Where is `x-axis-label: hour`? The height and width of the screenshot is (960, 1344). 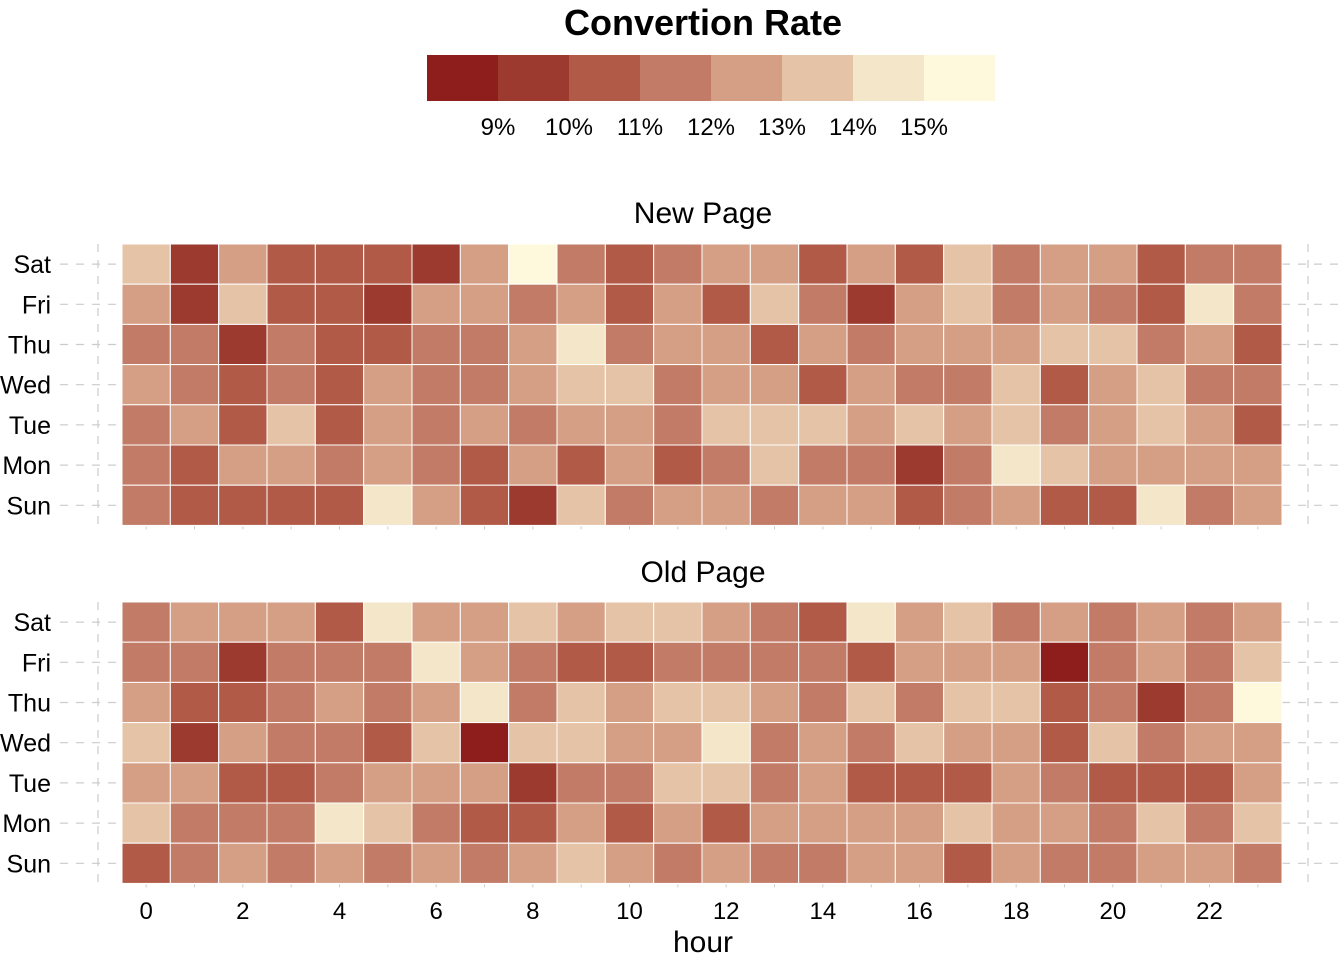 x-axis-label: hour is located at coordinates (703, 942).